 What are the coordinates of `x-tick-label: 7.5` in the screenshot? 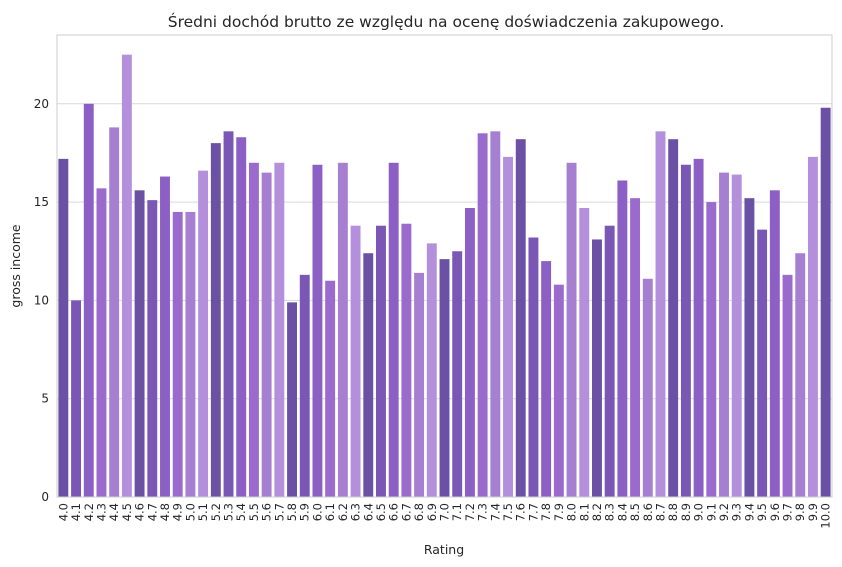 It's located at (508, 512).